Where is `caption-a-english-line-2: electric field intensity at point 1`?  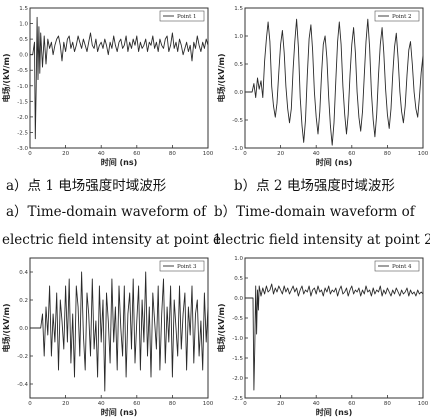
caption-a-english-line-2: electric field intensity at point 1 is located at coordinates (112, 240).